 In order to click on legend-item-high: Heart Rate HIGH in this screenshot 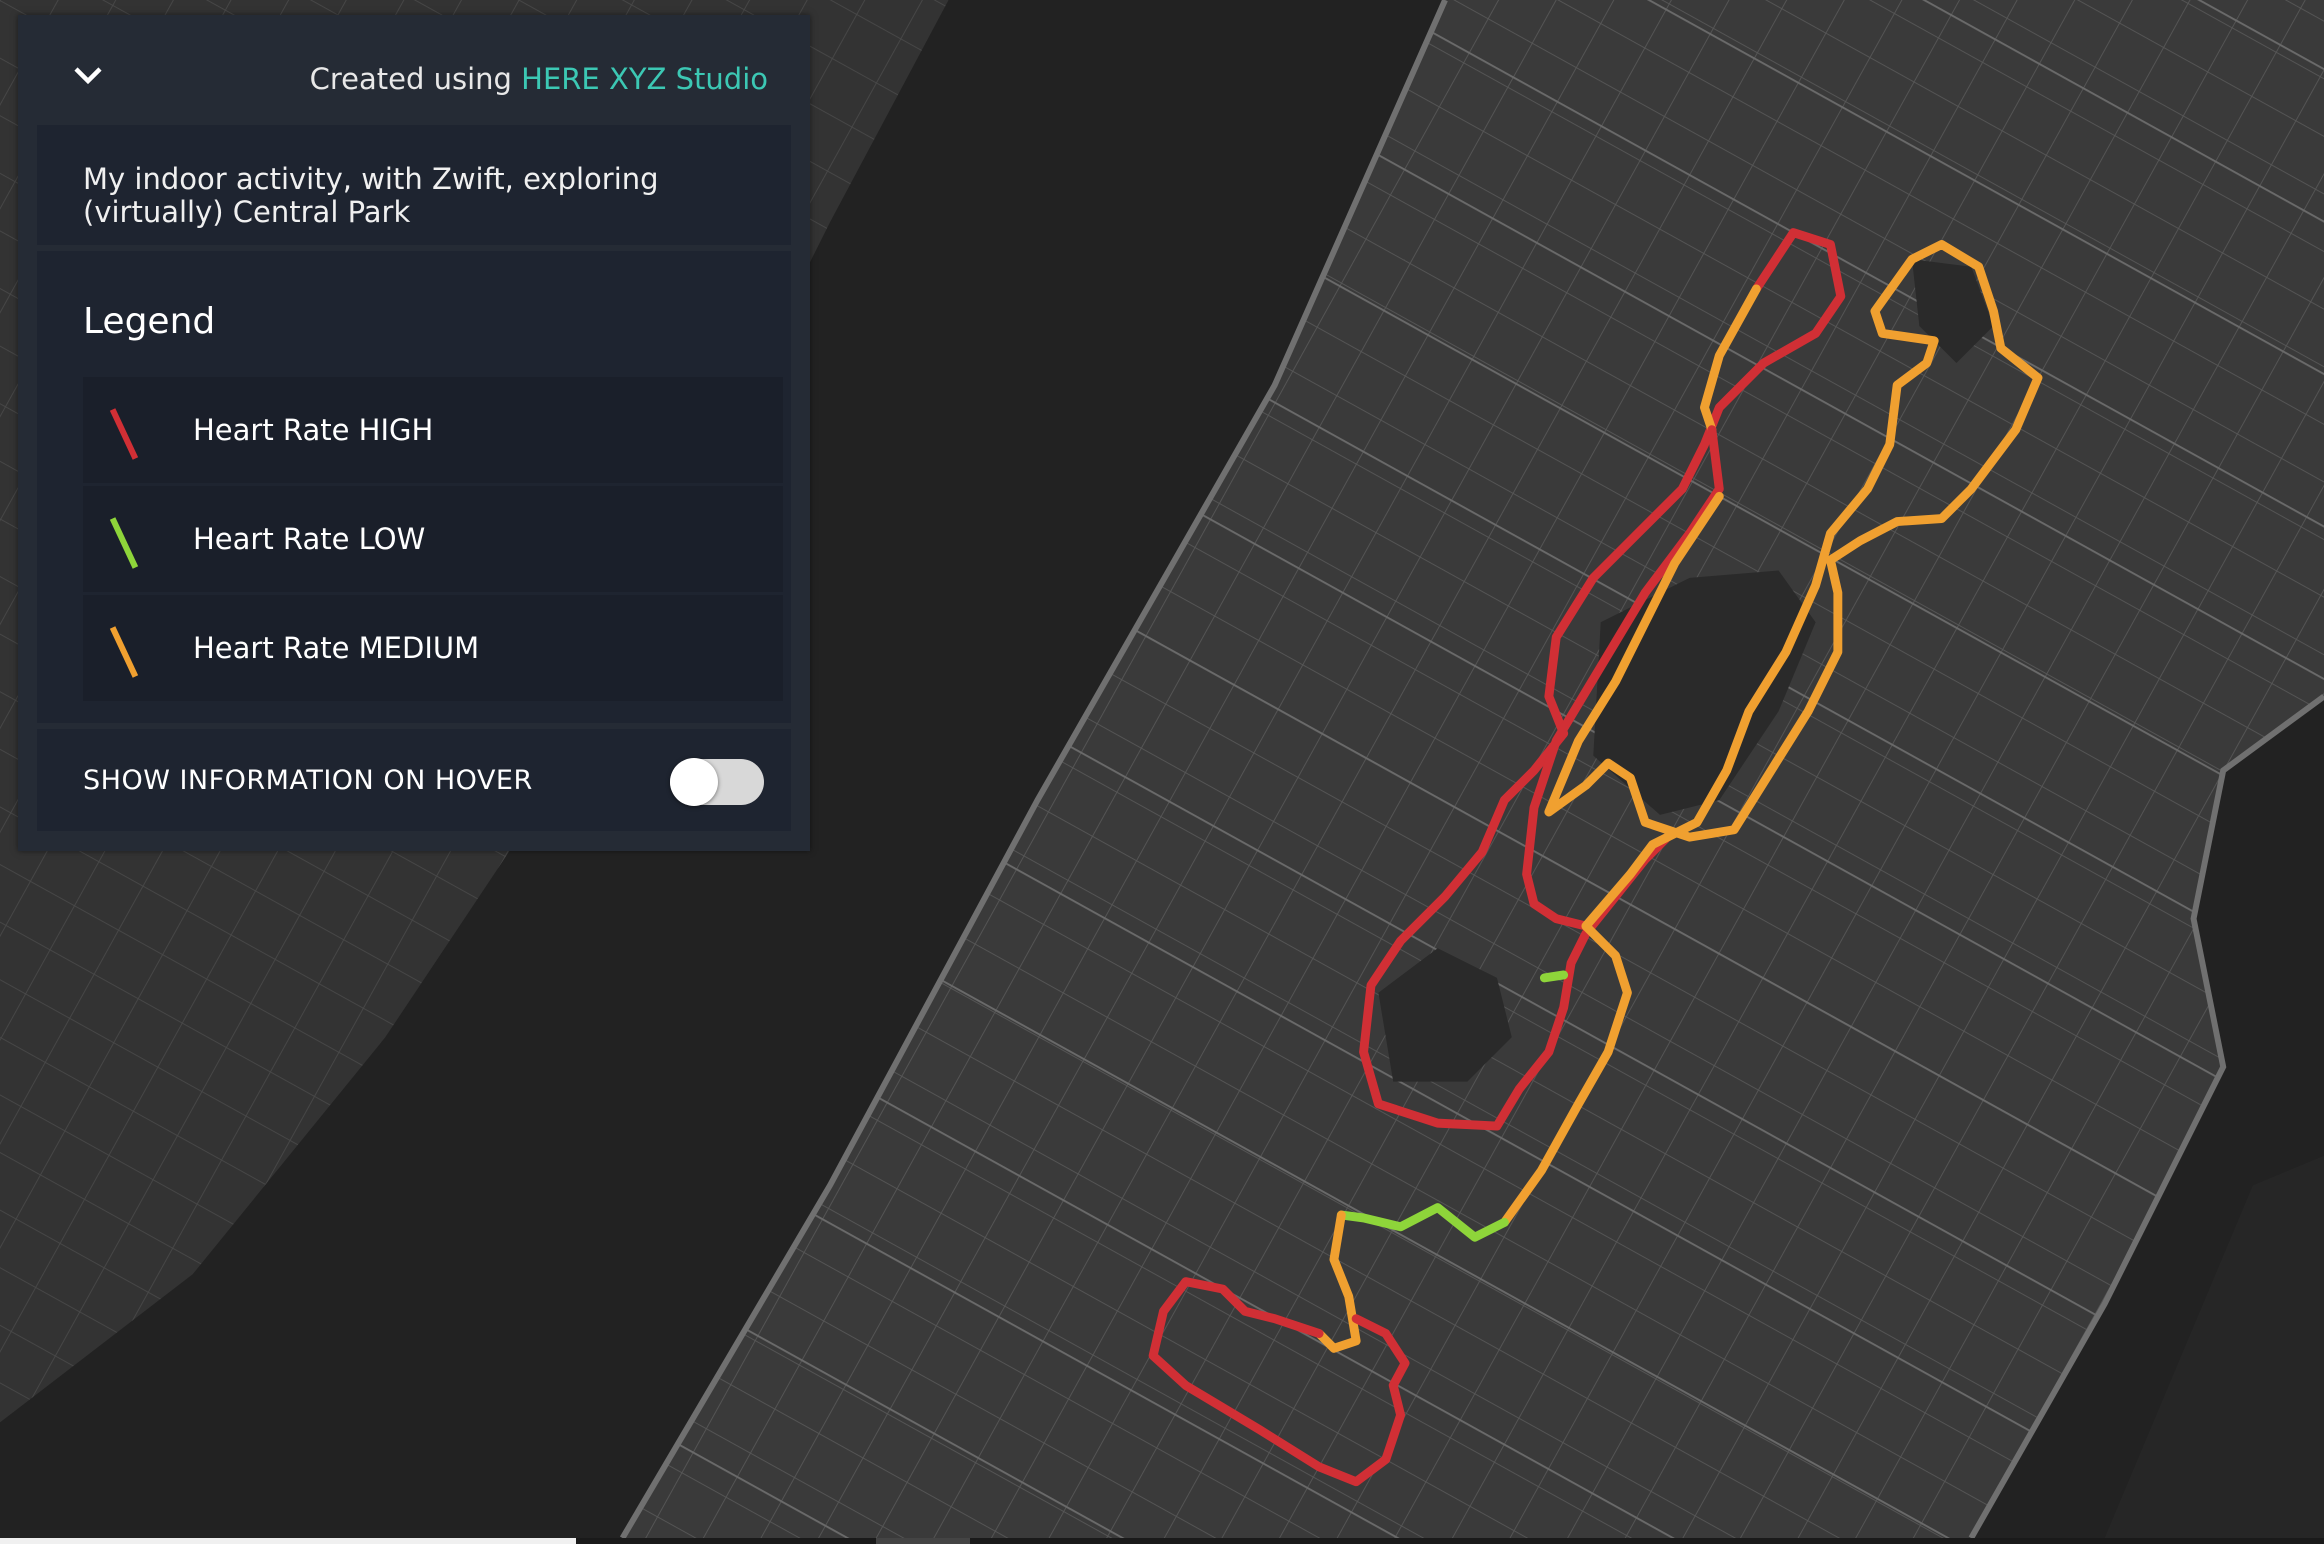, I will do `click(433, 430)`.